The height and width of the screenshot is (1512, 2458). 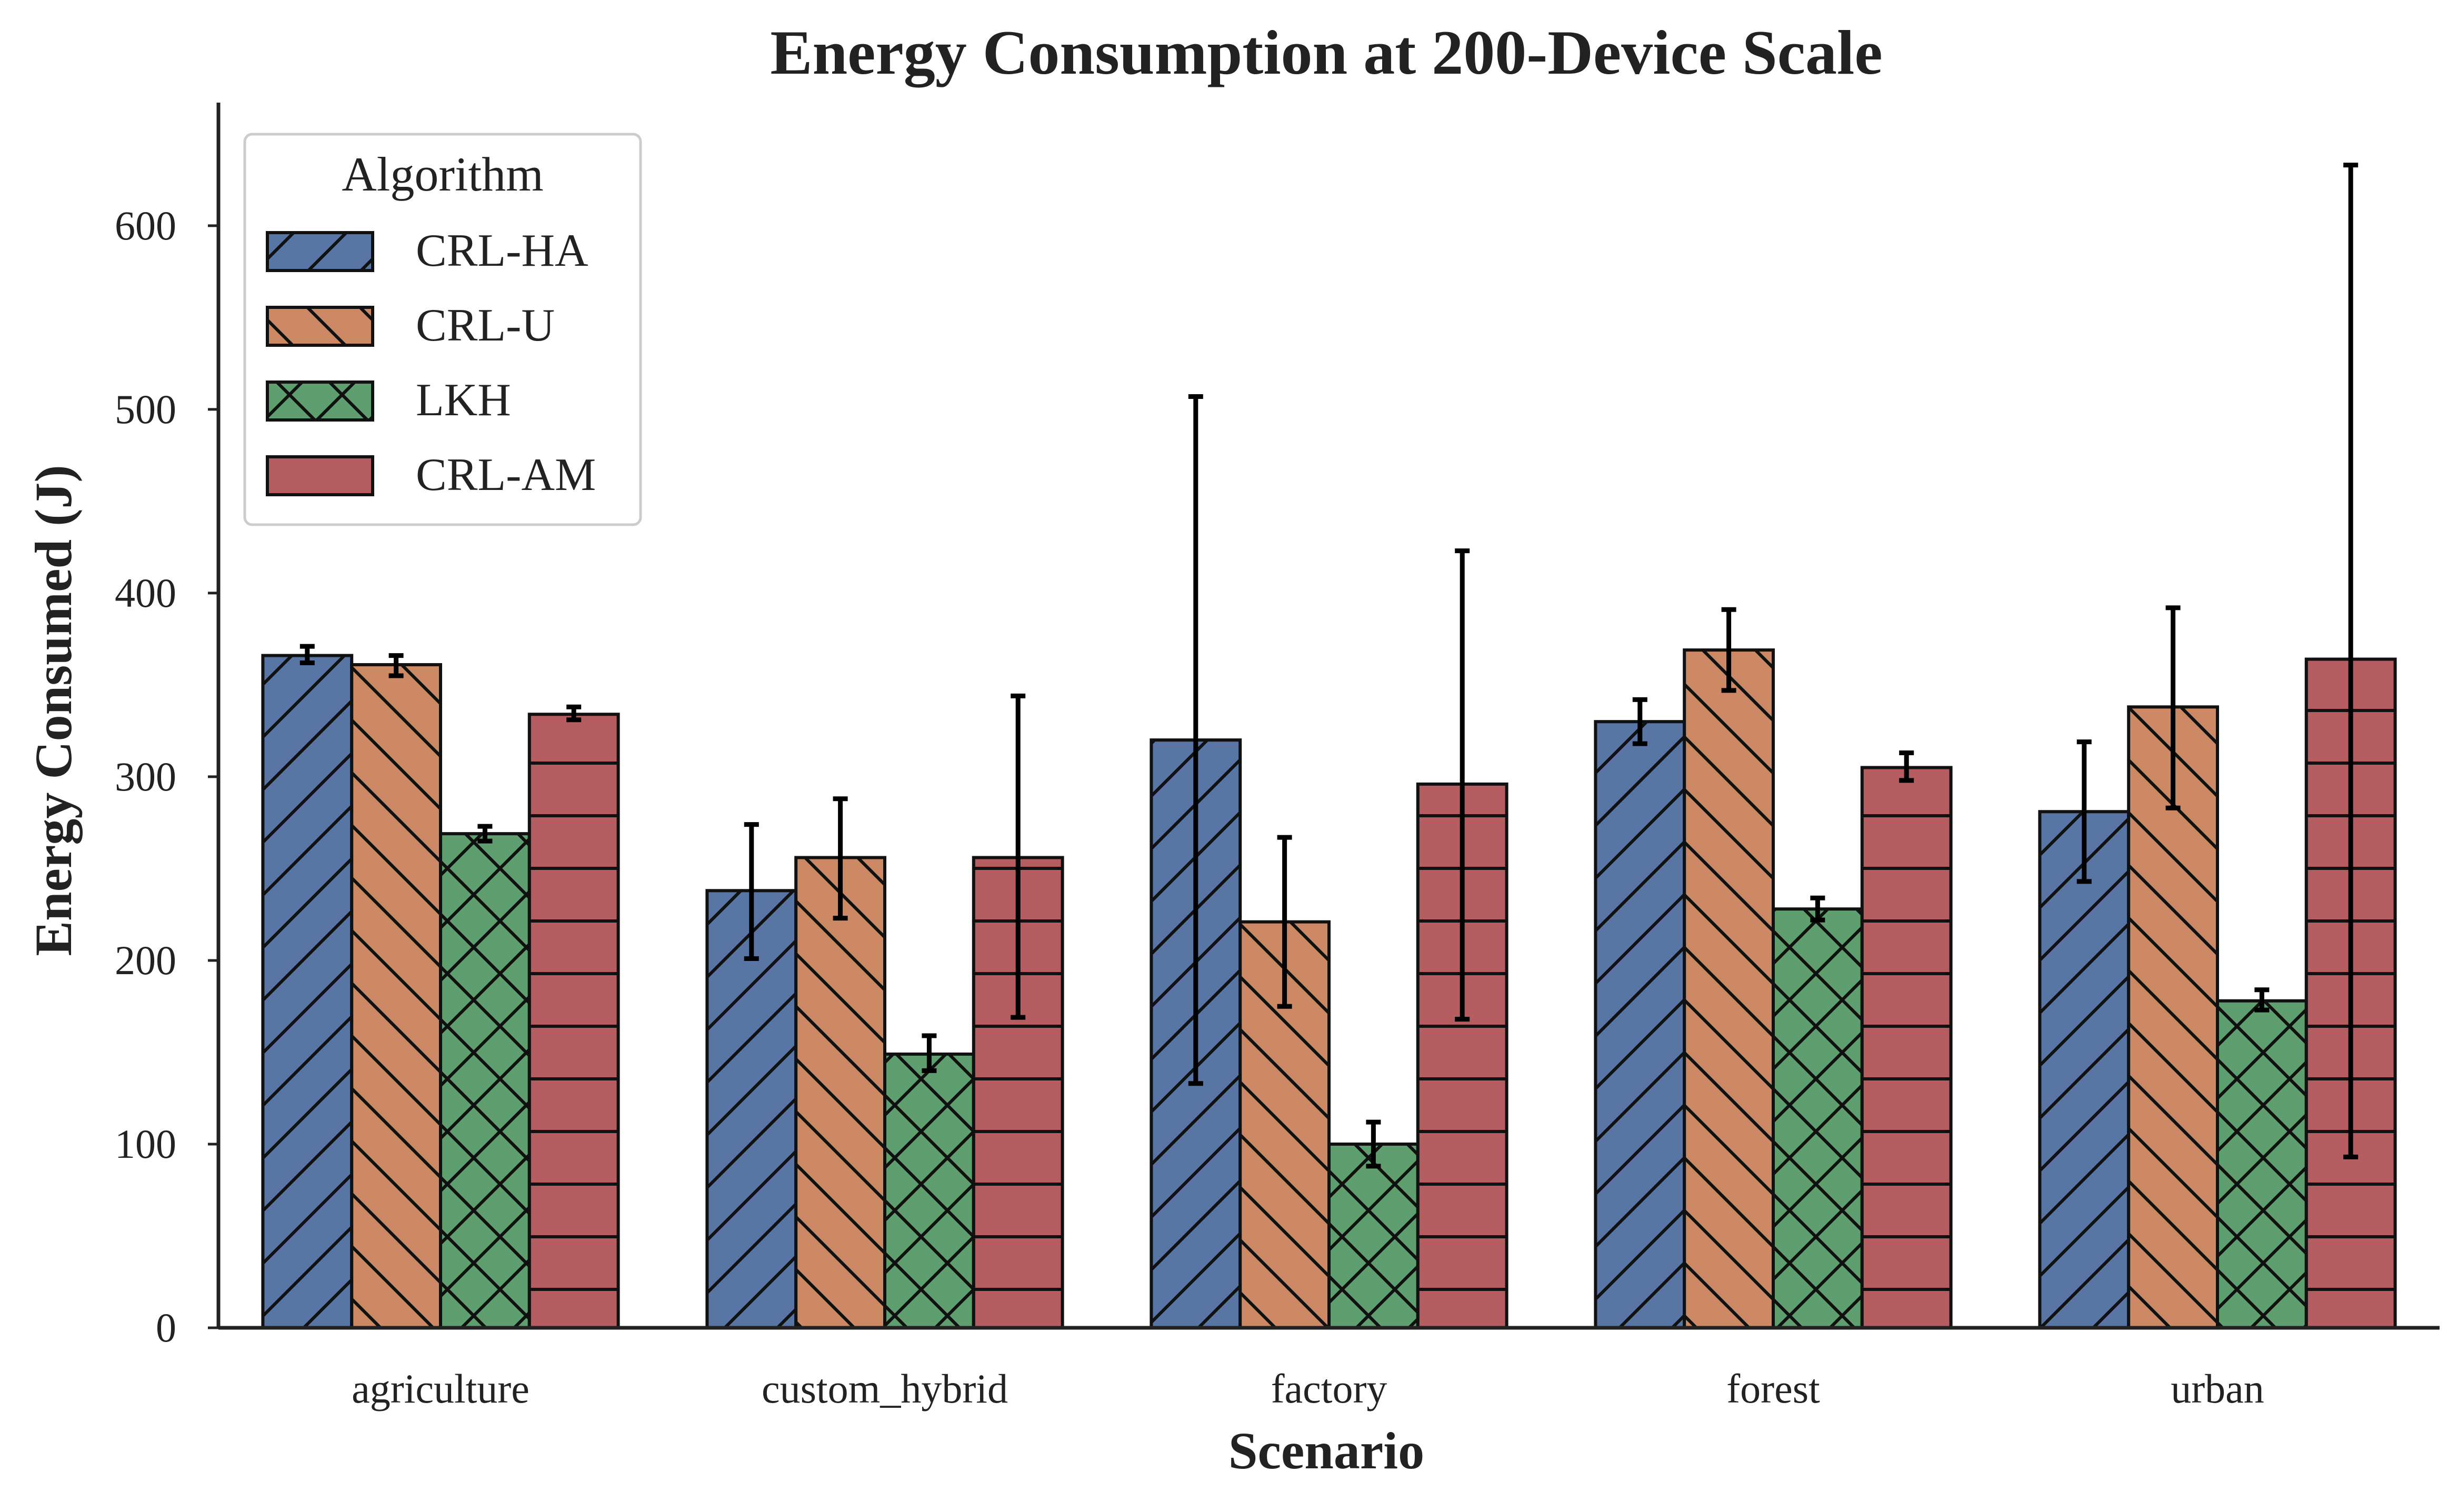 I want to click on error-bar-crl-ha-custom_hybrid, so click(x=751, y=891).